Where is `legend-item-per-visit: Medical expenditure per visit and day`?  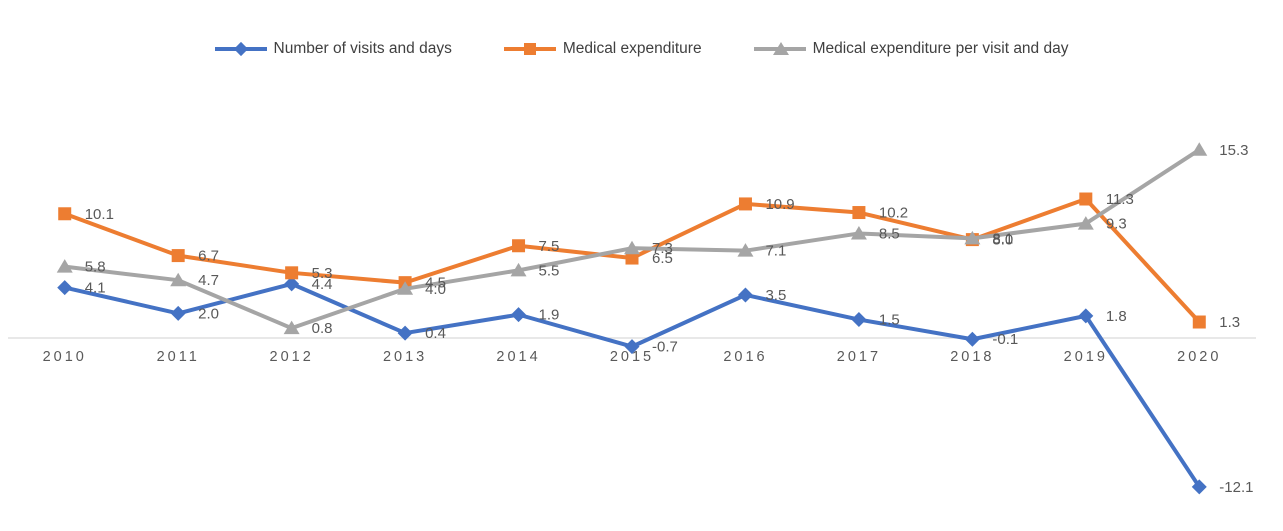 legend-item-per-visit: Medical expenditure per visit and day is located at coordinates (911, 49).